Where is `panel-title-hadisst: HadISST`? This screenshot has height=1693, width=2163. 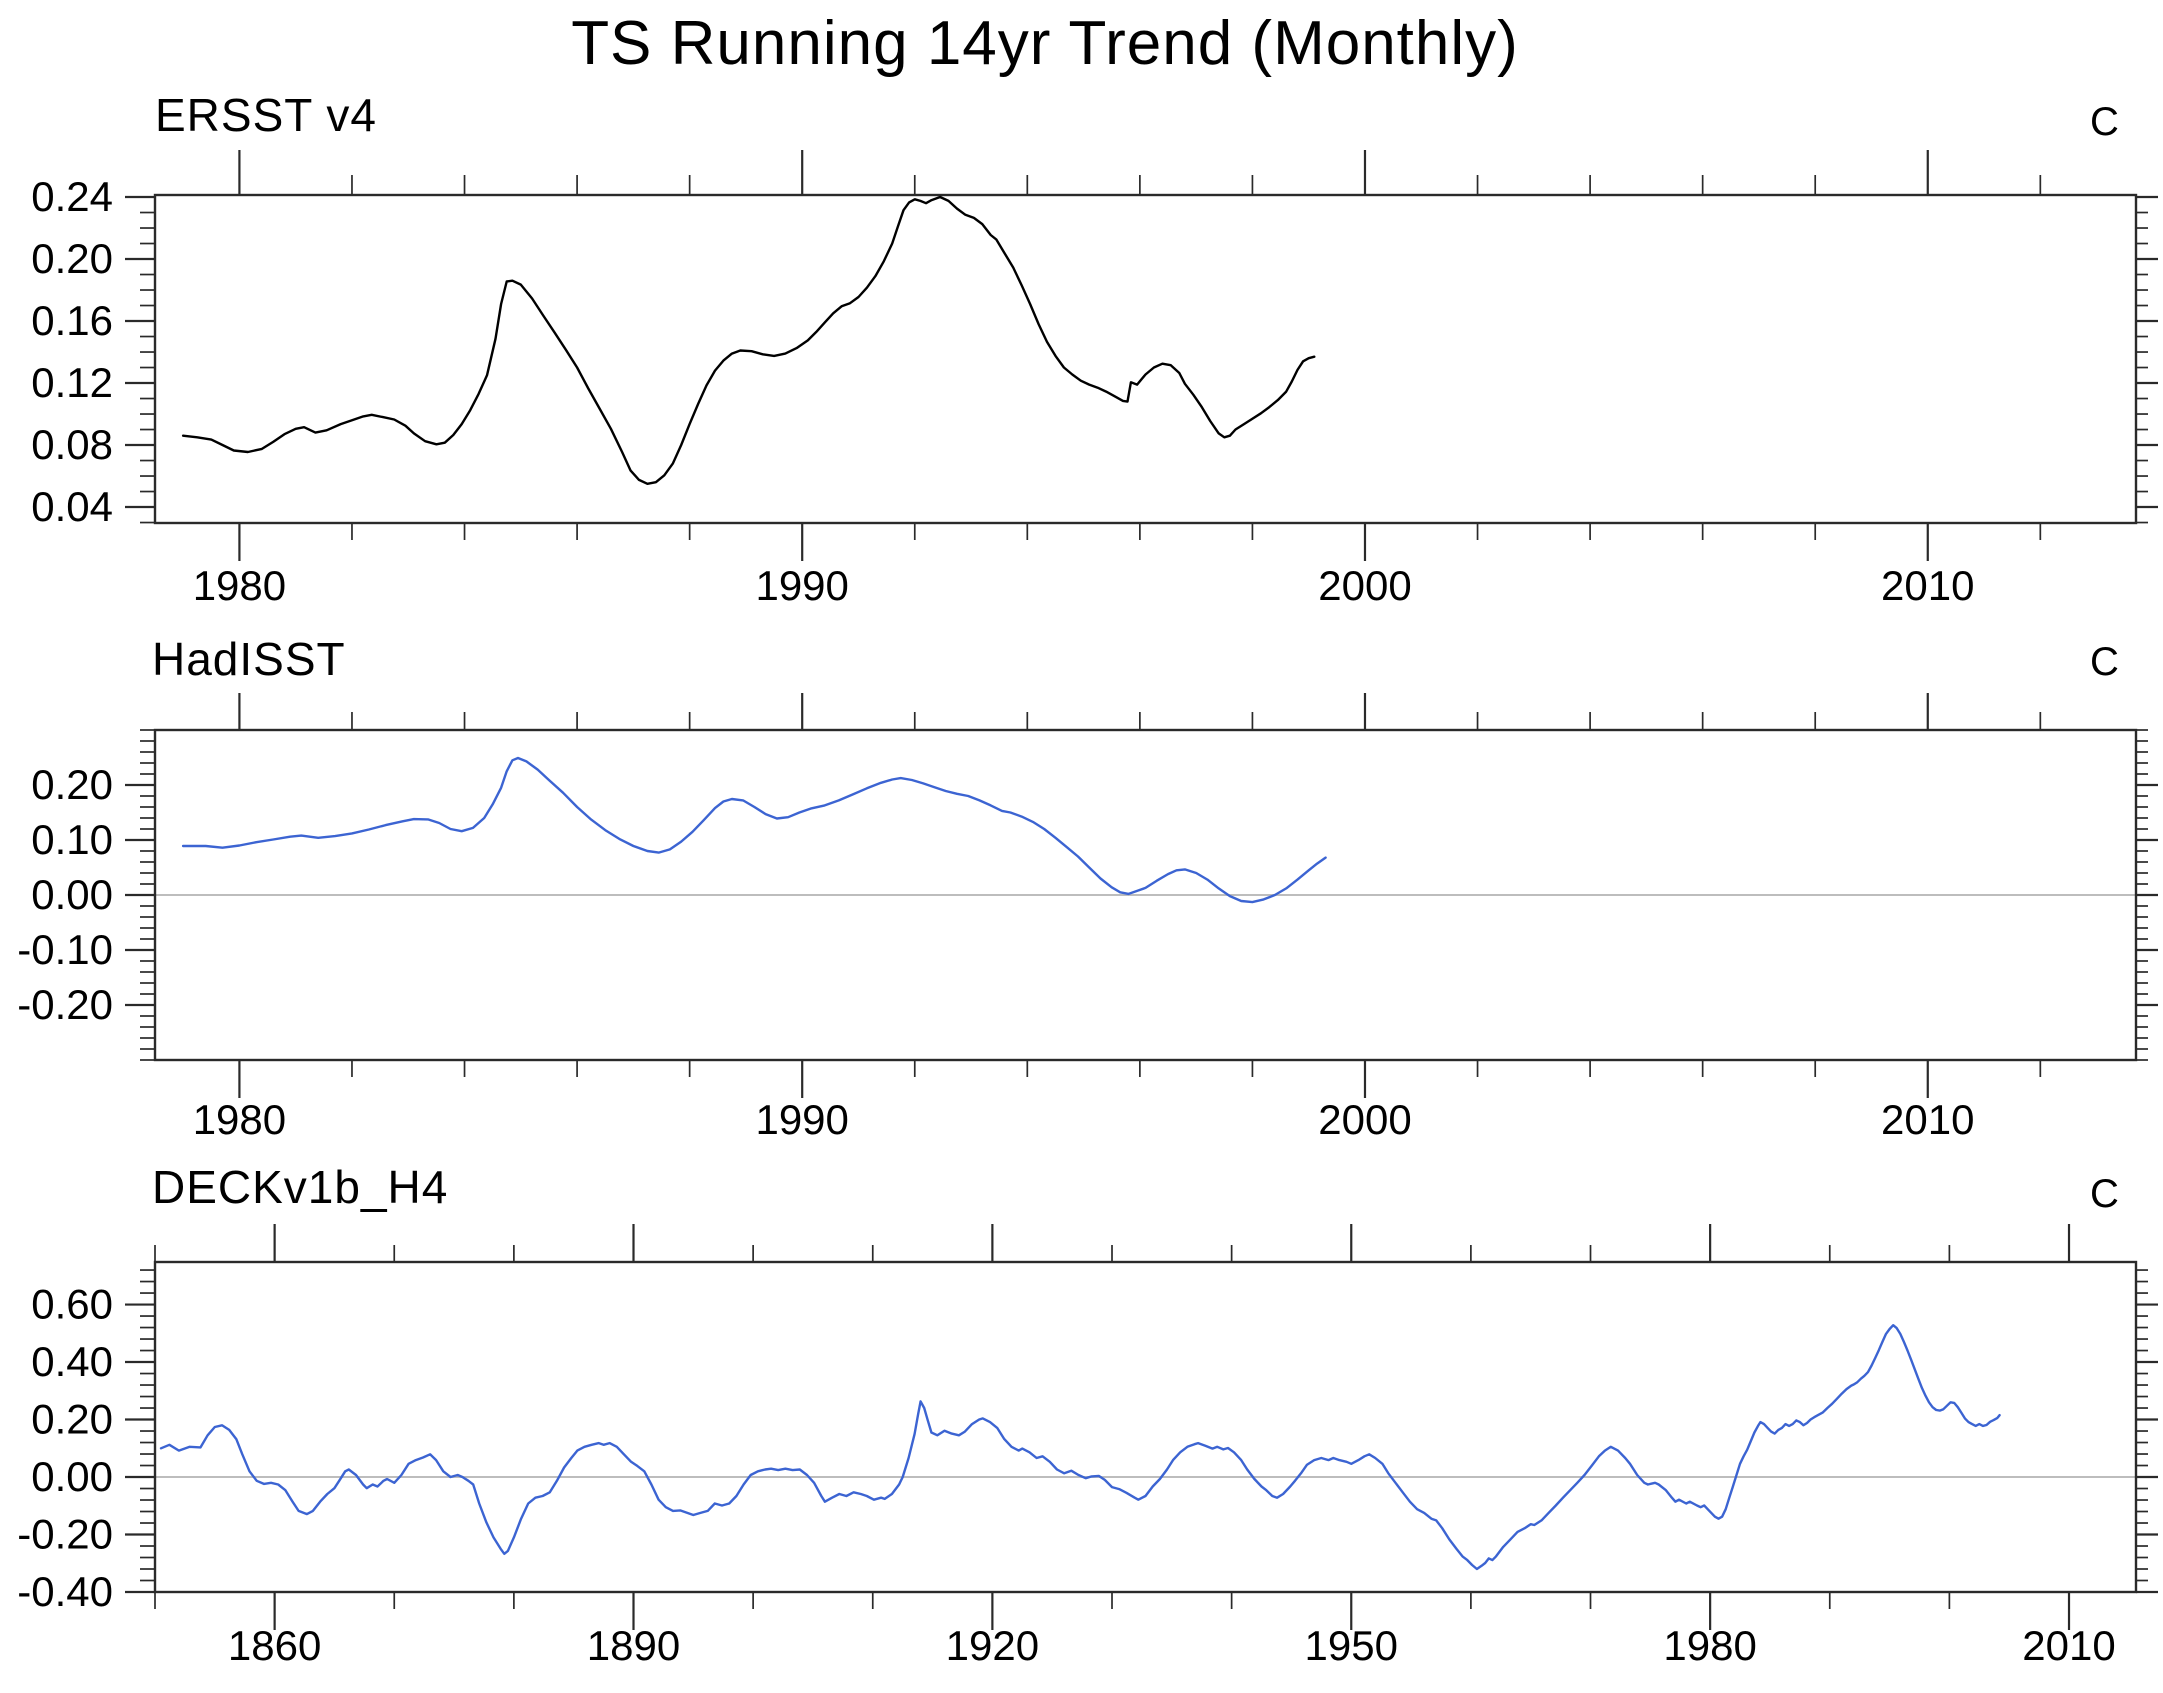
panel-title-hadisst: HadISST is located at coordinates (249, 659).